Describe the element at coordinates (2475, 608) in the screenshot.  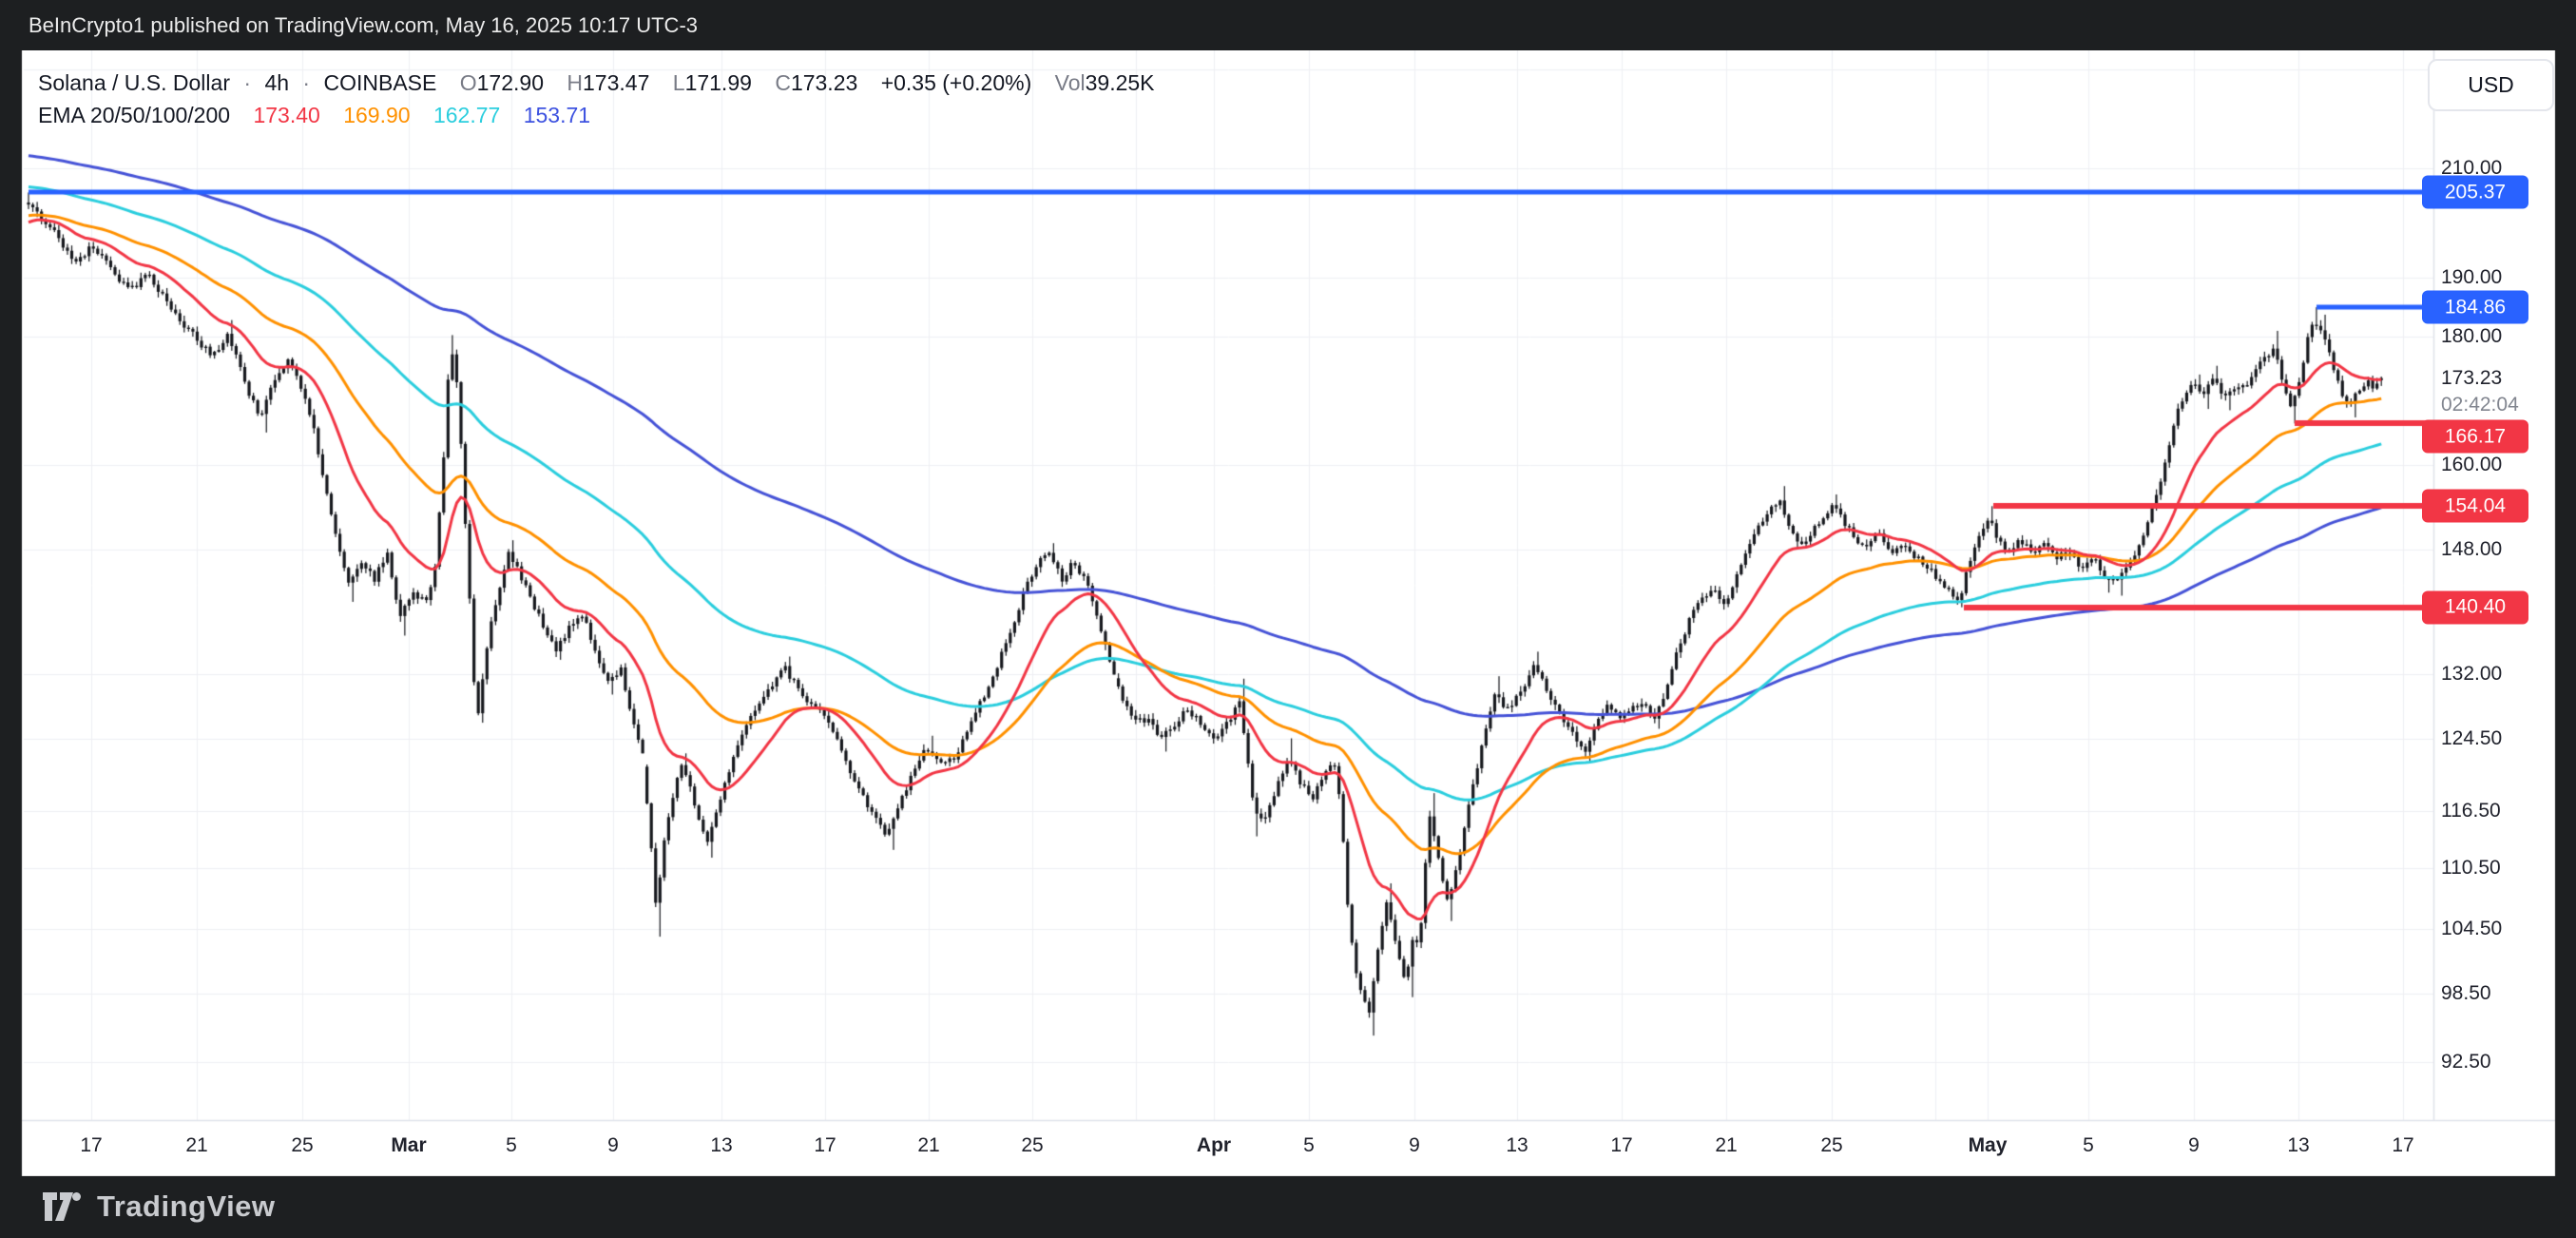
I see `level-price-label: 140.40` at that location.